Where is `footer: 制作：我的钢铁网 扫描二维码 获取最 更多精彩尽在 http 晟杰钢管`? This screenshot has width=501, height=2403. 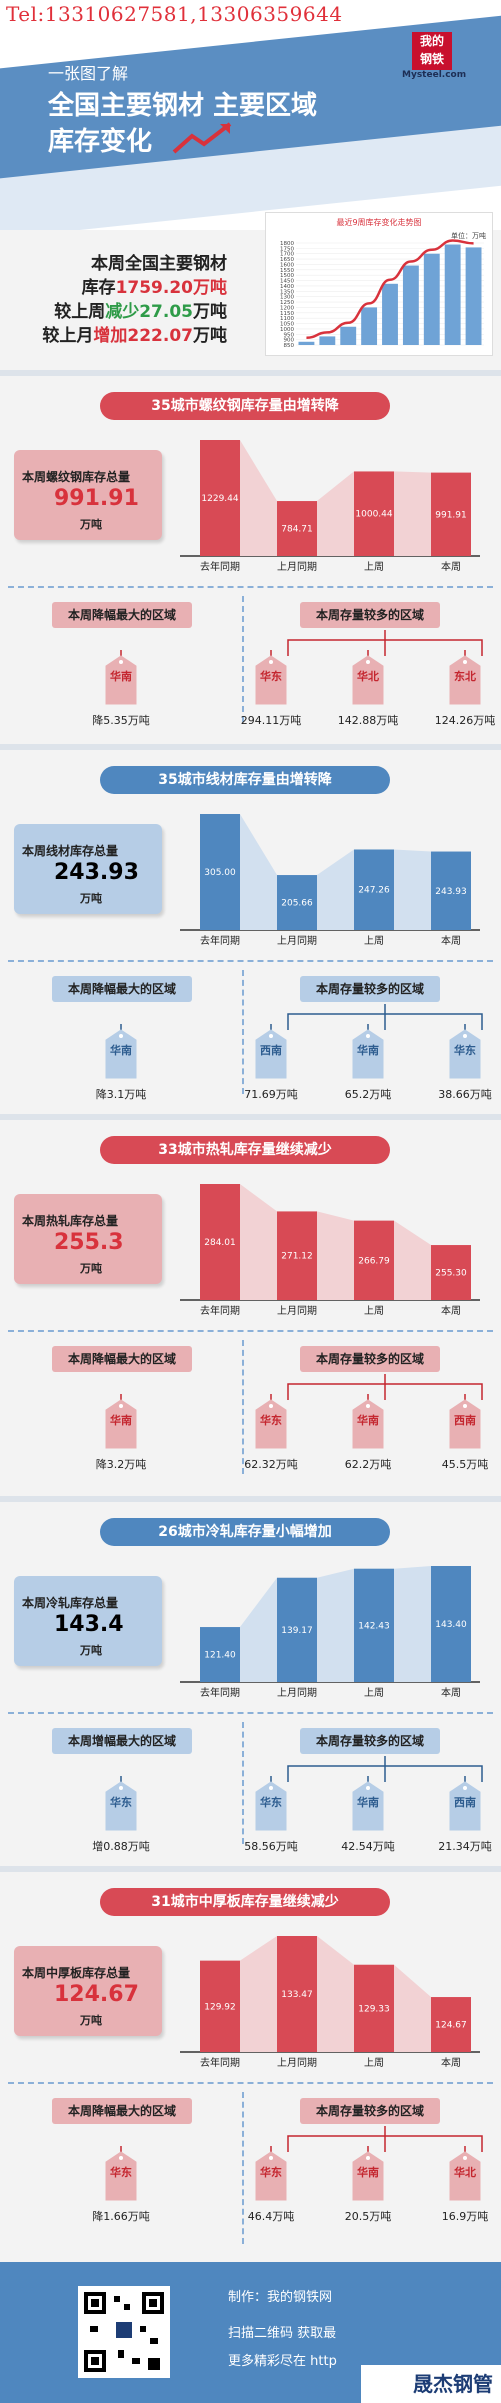 footer: 制作：我的钢铁网 扫描二维码 获取最 更多精彩尽在 http 晟杰钢管 is located at coordinates (250, 2332).